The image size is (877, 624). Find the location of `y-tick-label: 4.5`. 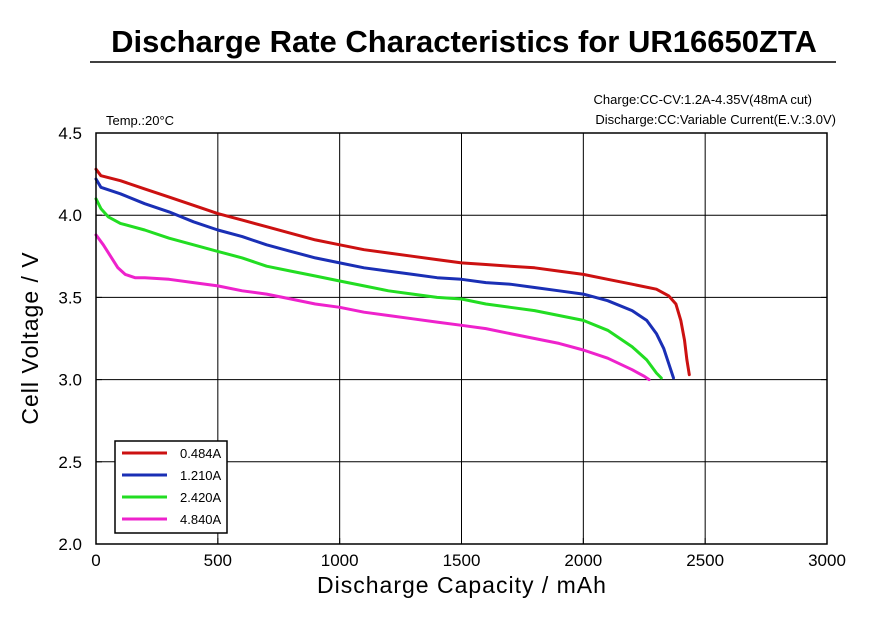

y-tick-label: 4.5 is located at coordinates (70, 133).